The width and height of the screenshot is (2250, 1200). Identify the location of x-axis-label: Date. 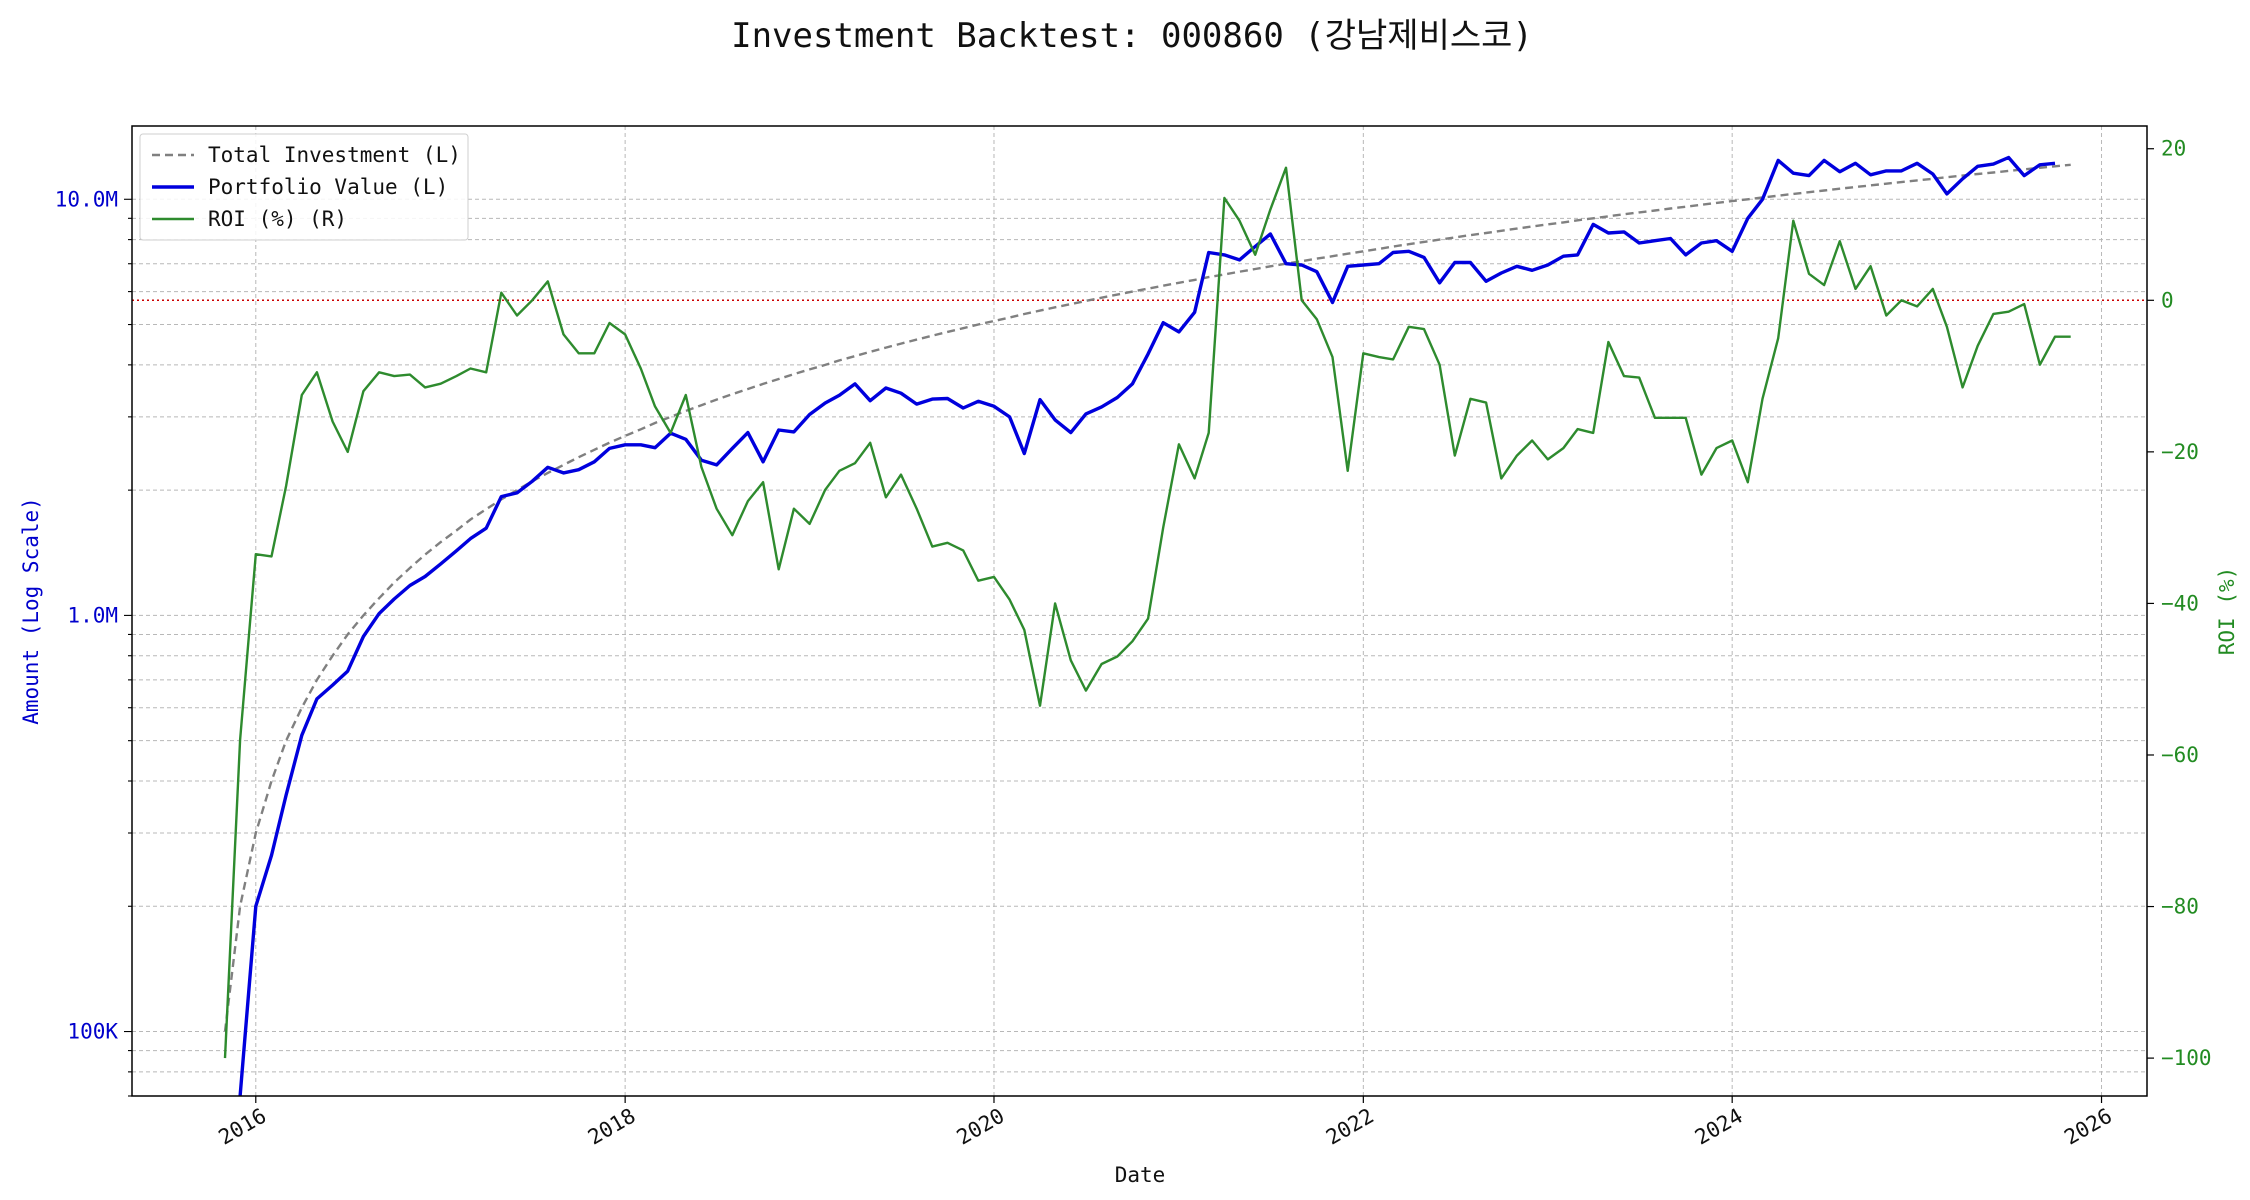
(1140, 1175).